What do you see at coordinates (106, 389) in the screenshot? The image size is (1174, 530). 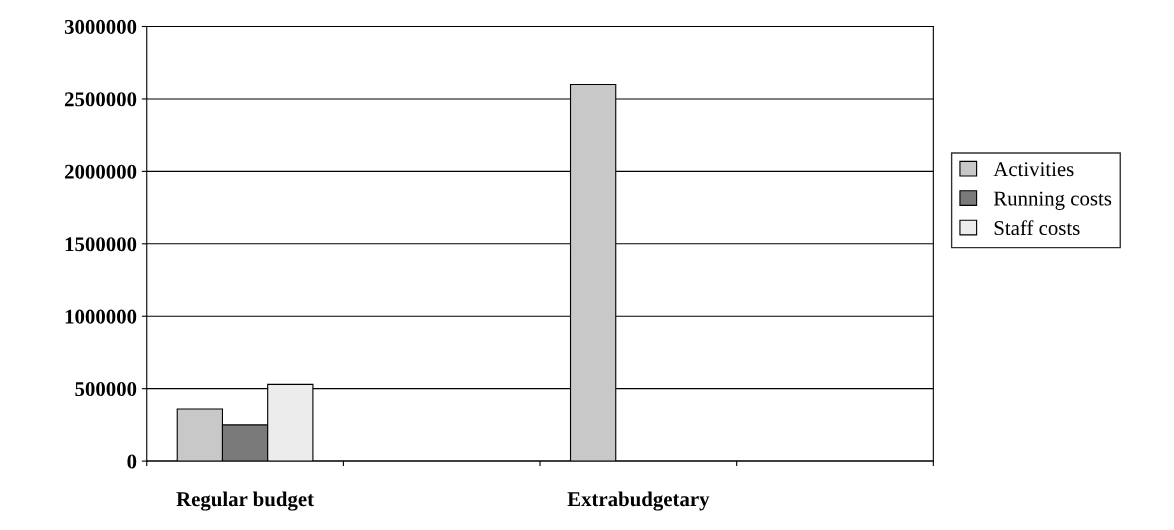 I see `y-tick-label: 500000` at bounding box center [106, 389].